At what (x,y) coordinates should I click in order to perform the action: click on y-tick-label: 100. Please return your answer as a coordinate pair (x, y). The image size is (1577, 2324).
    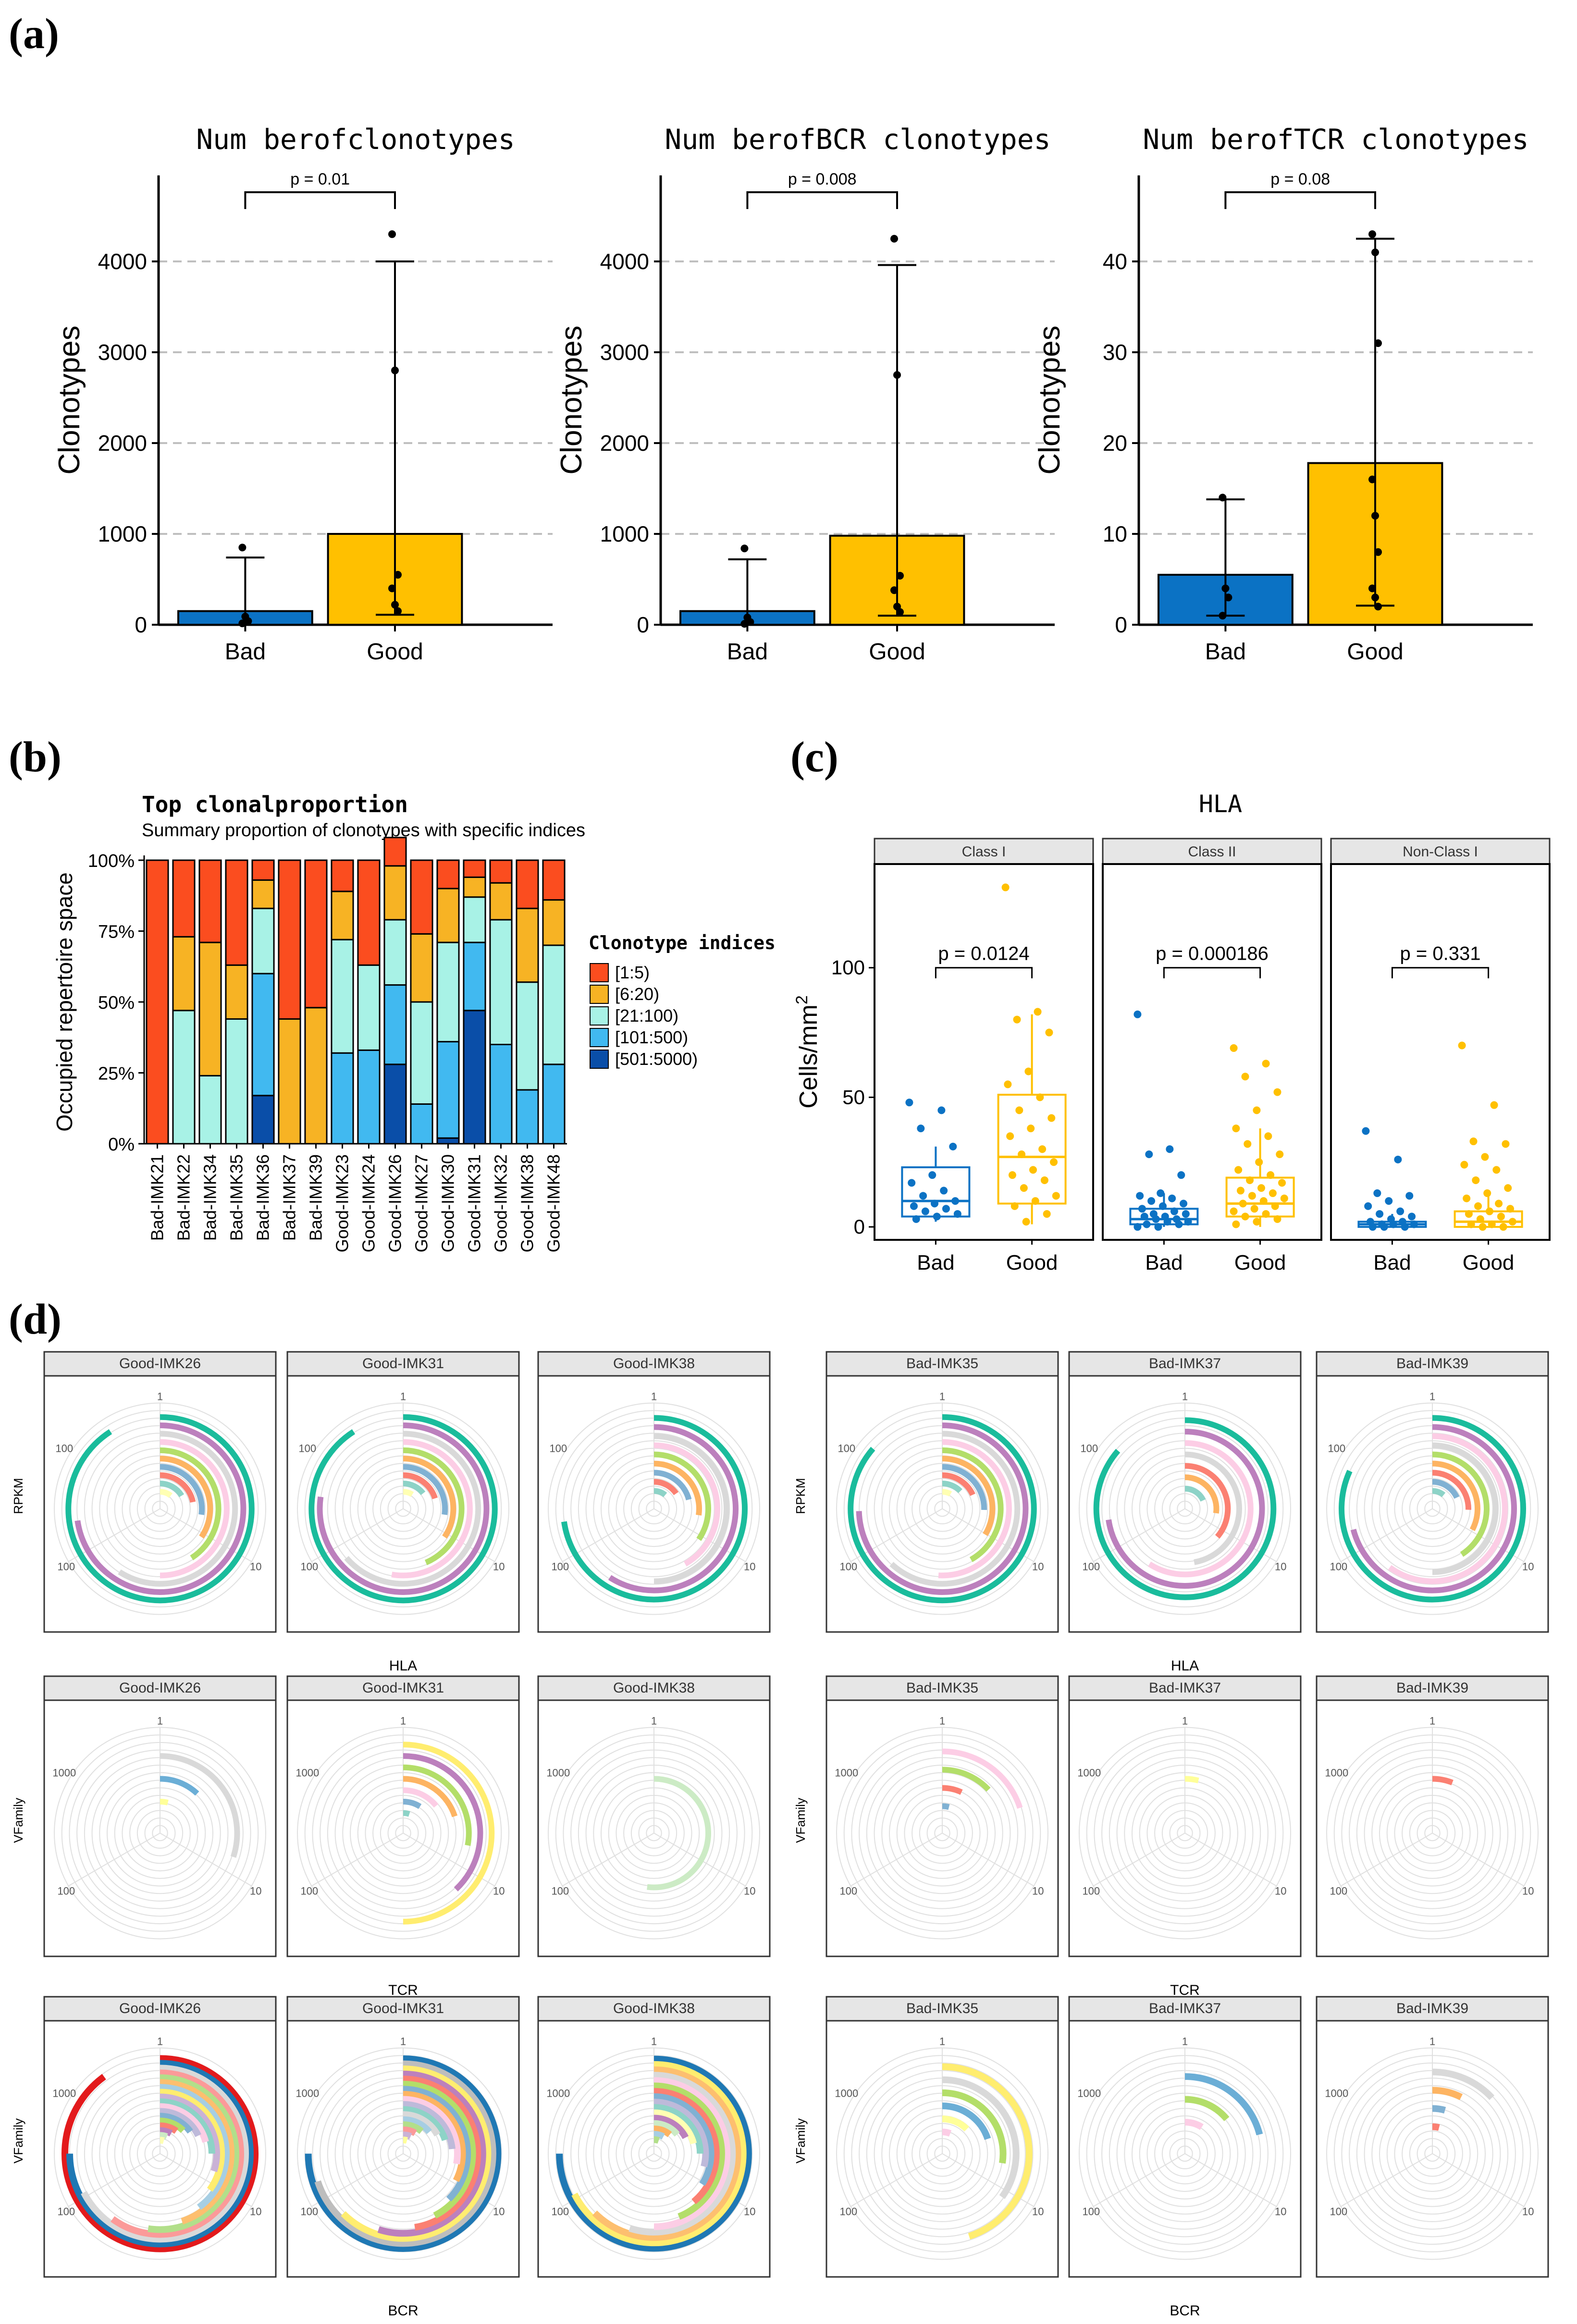
    Looking at the image, I should click on (848, 967).